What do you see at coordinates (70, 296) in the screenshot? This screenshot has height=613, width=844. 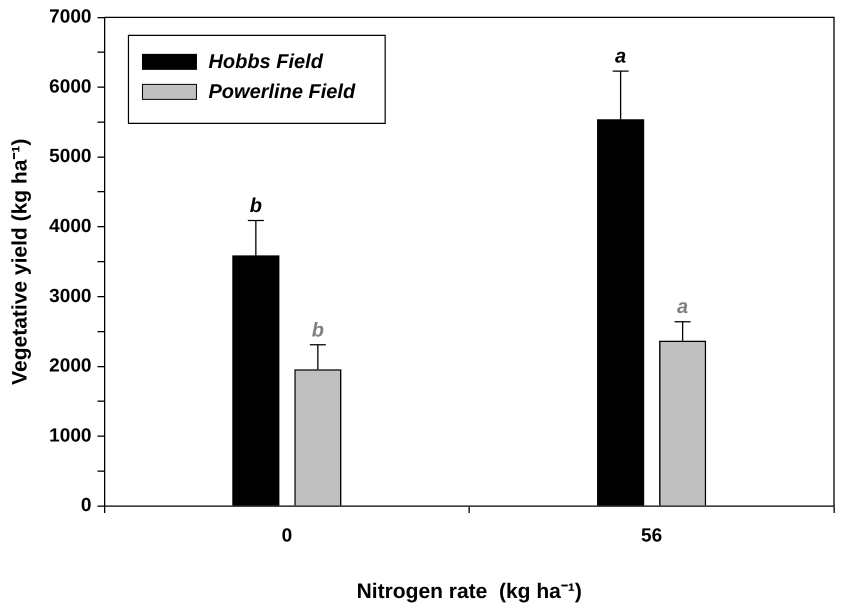 I see `y-tick-label: 3000` at bounding box center [70, 296].